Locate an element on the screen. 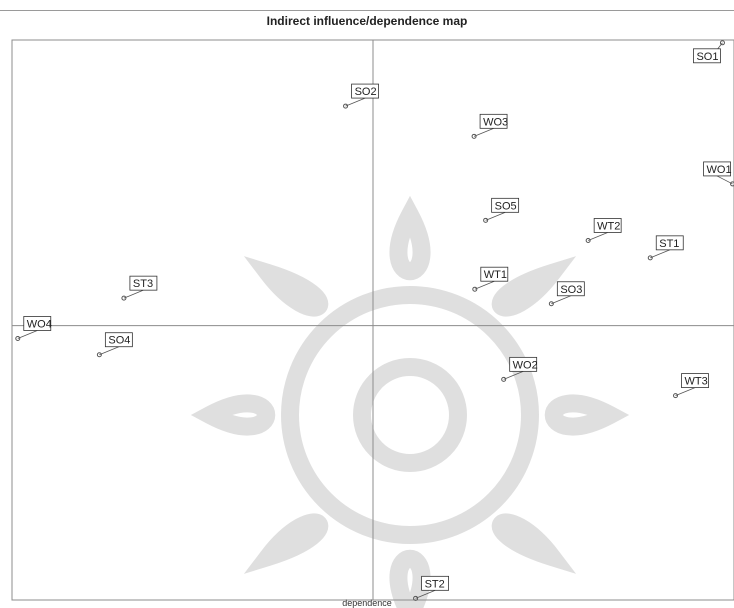 This screenshot has width=734, height=608. data-point-wo4: WO4 is located at coordinates (33, 328).